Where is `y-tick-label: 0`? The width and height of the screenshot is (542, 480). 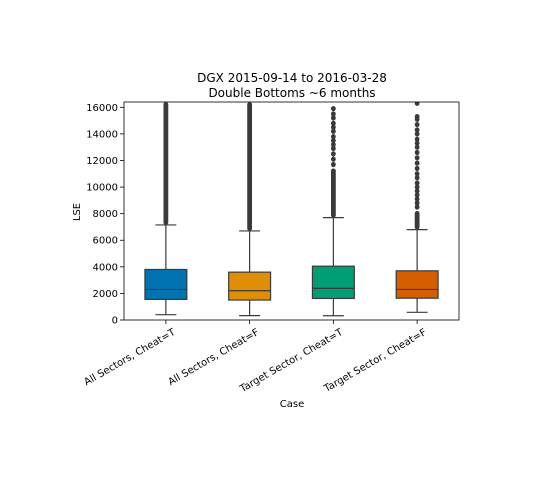
y-tick-label: 0 is located at coordinates (115, 321).